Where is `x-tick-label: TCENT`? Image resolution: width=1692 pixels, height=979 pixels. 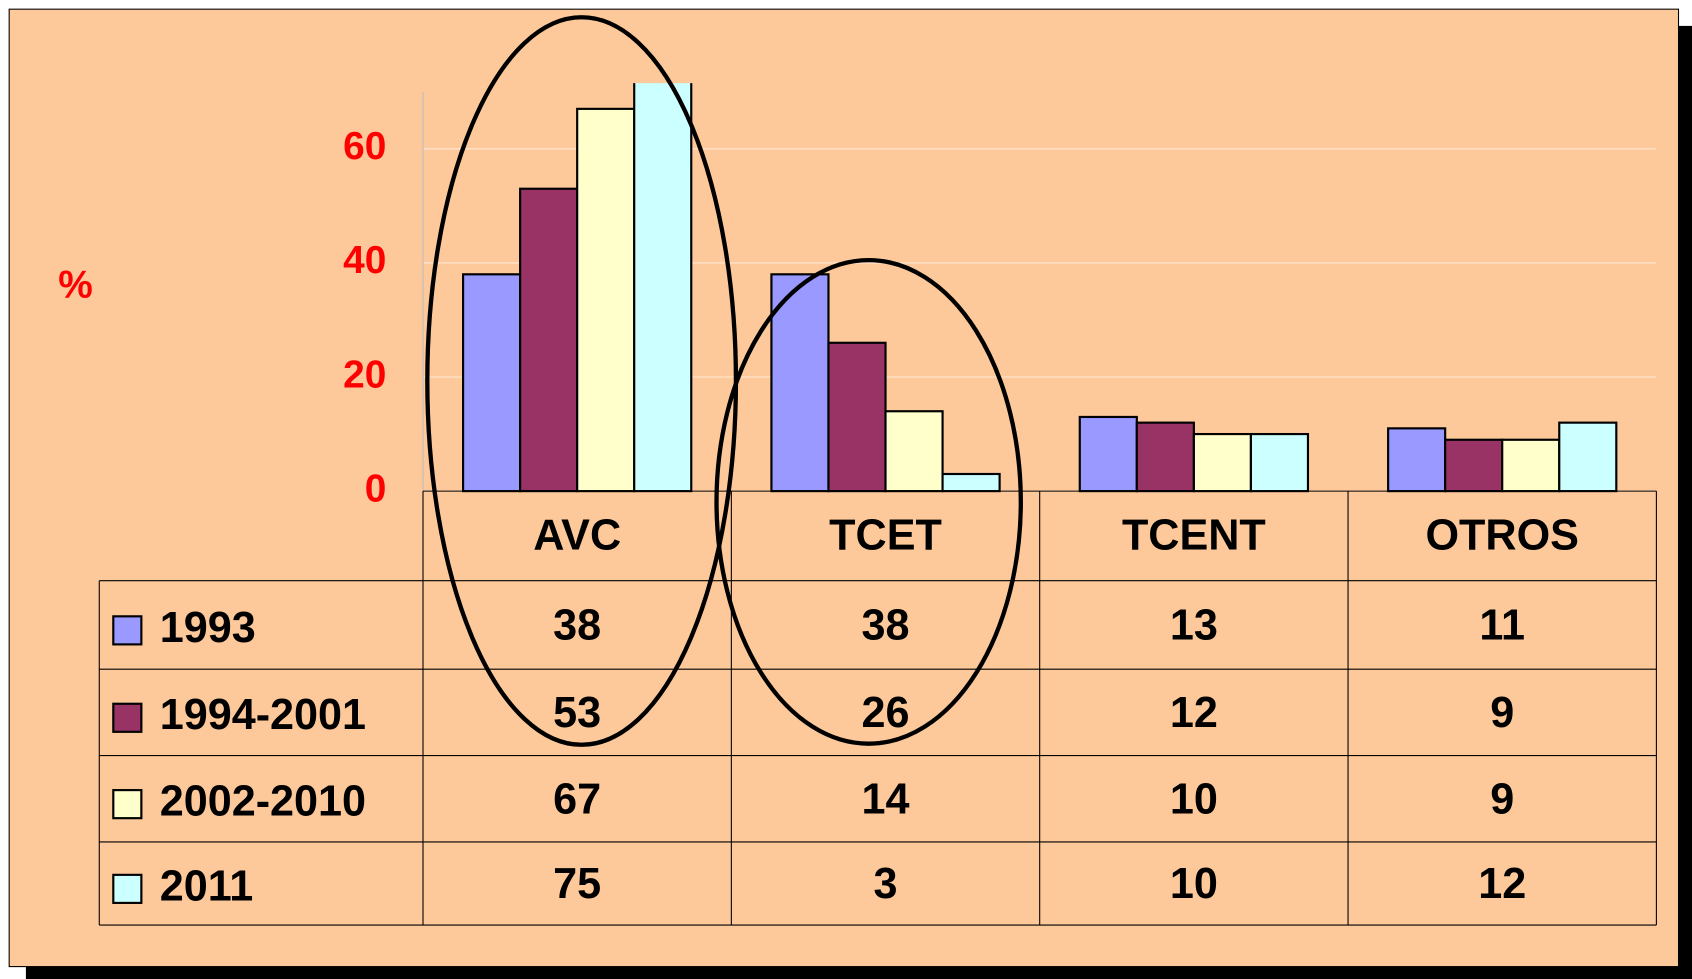
x-tick-label: TCENT is located at coordinates (1194, 535).